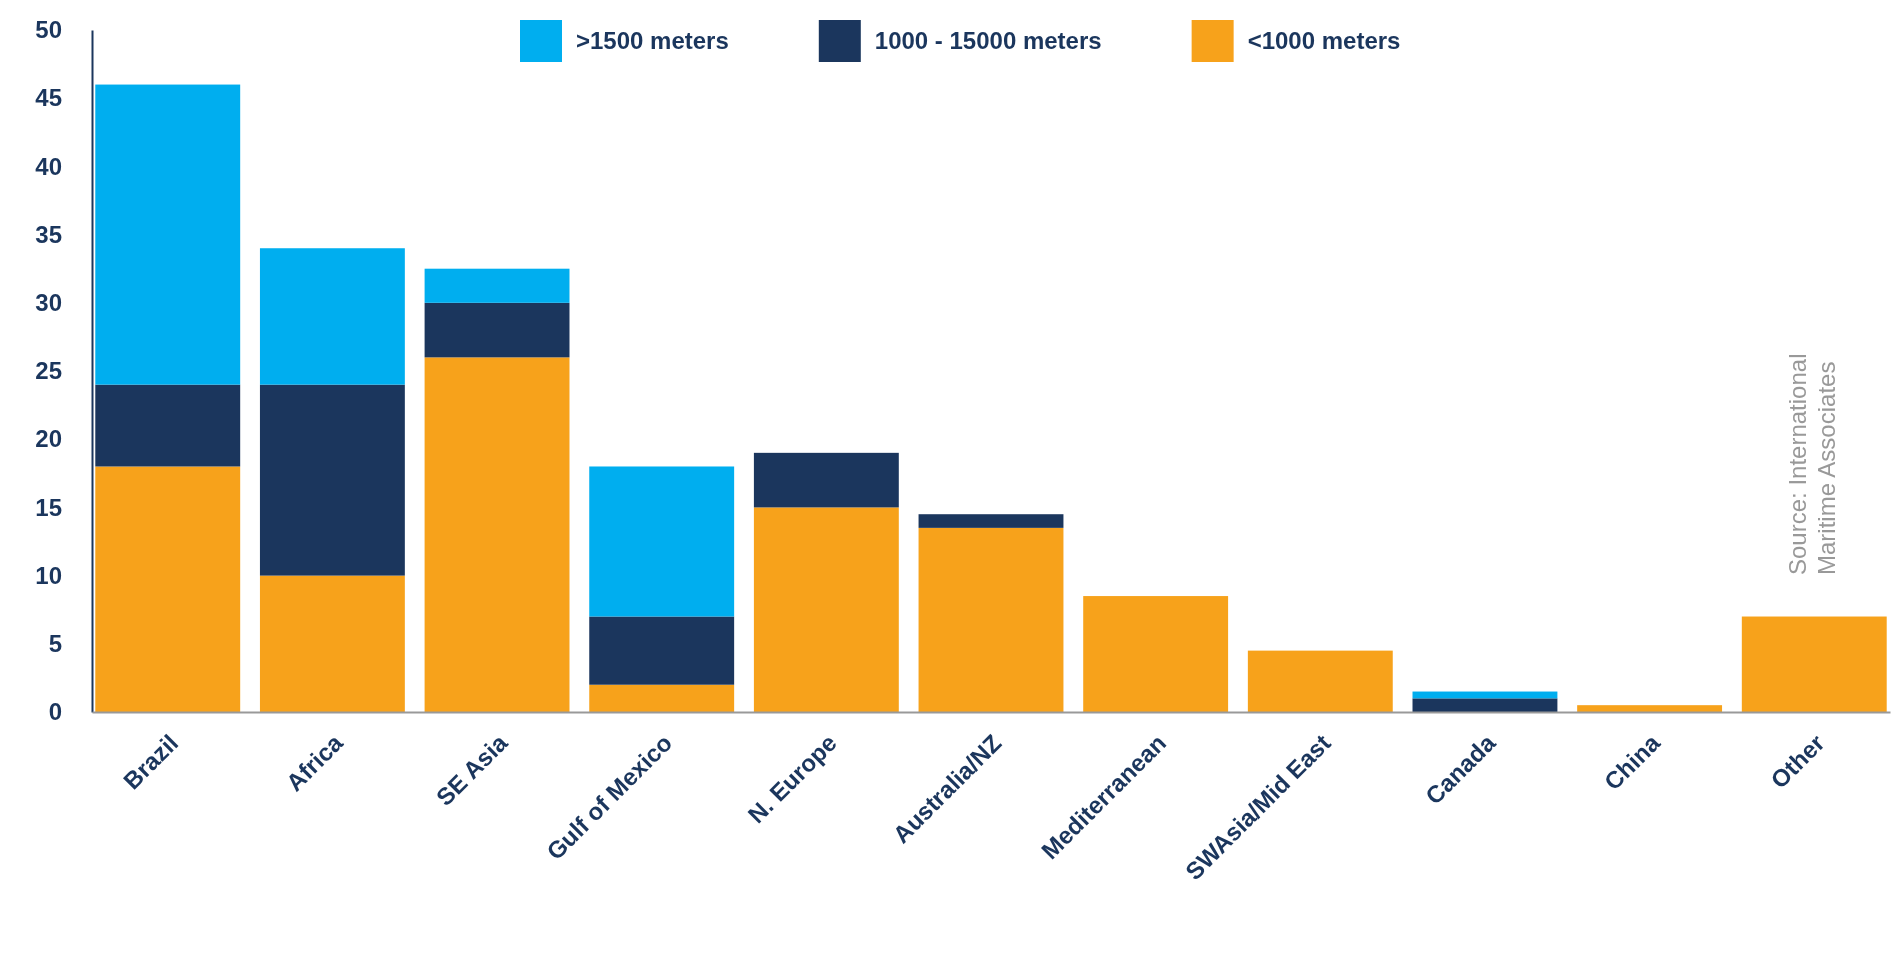 This screenshot has height=972, width=1902. Describe the element at coordinates (652, 40) in the screenshot. I see `legend-label: >1500 meters` at that location.